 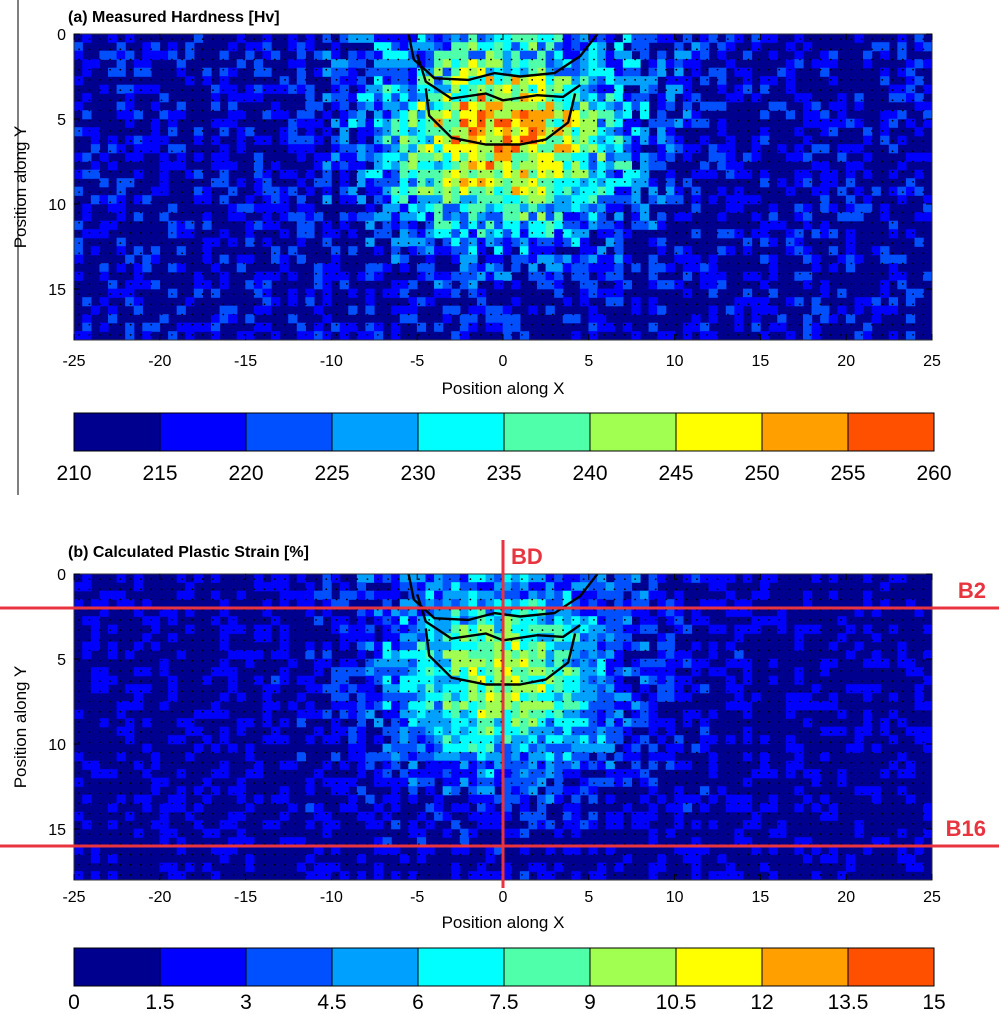 I want to click on colorbar-segment, so click(x=289, y=432).